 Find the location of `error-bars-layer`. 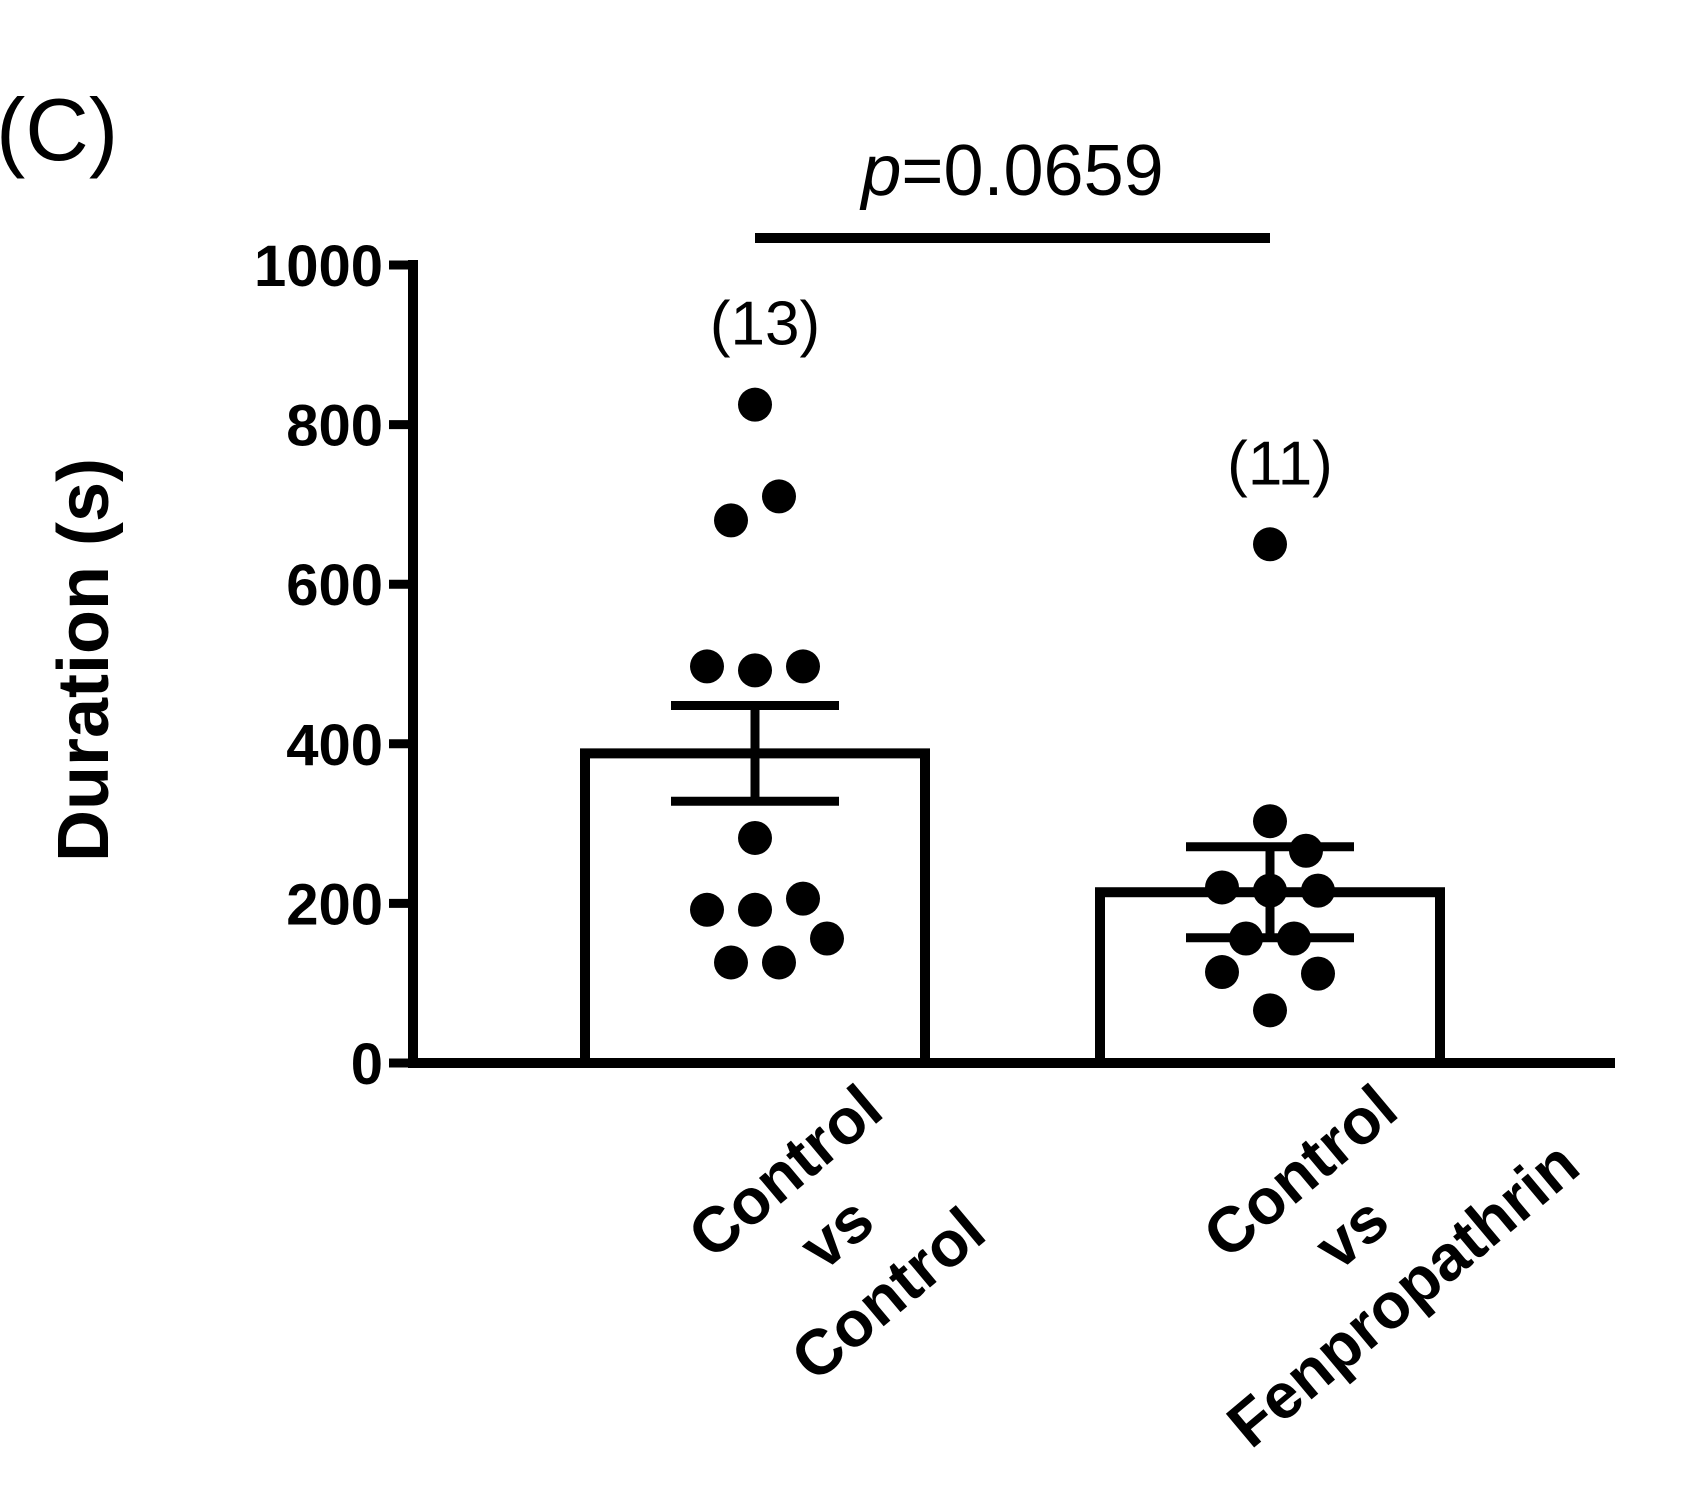

error-bars-layer is located at coordinates (1012, 821).